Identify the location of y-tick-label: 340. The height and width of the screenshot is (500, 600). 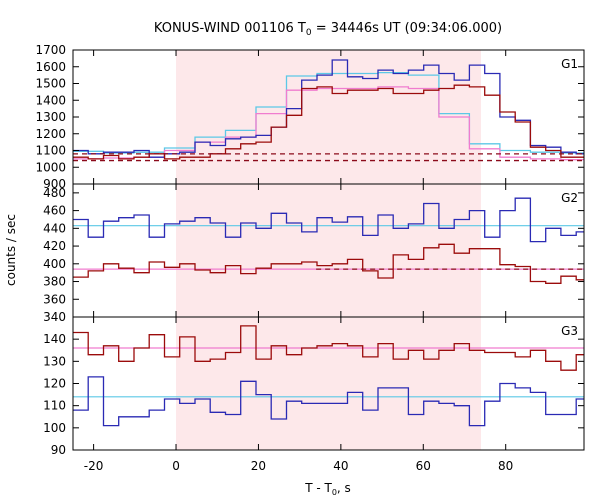
(54, 317).